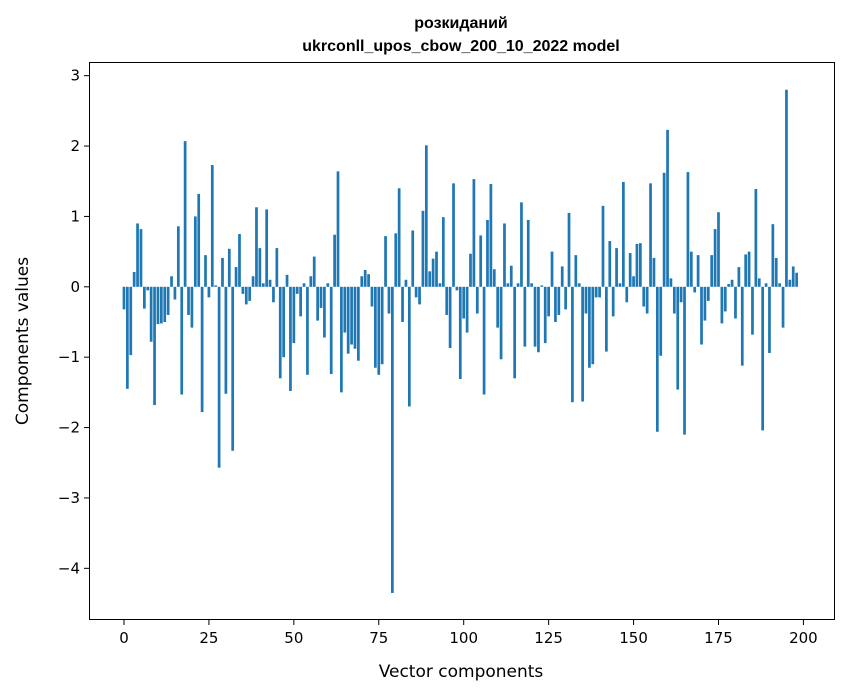  I want to click on x-axis-ticks: 0 25 50 75 100 125 150 175 200, so click(468, 633).